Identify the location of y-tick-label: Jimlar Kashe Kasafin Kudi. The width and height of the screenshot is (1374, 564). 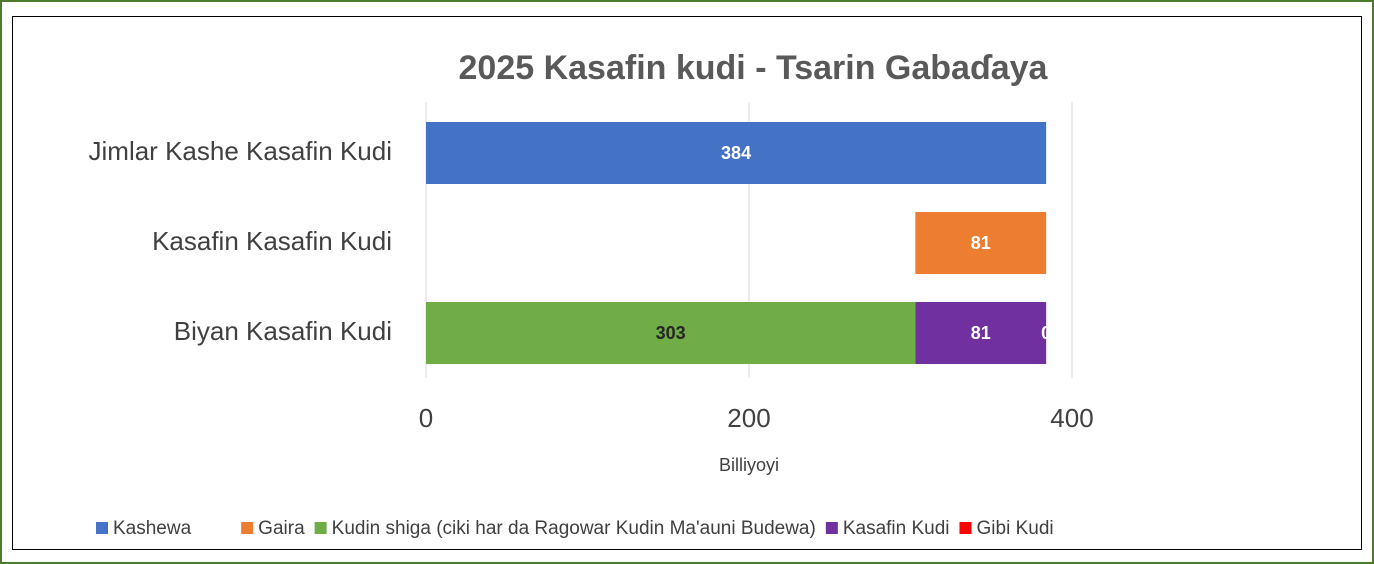
(240, 151).